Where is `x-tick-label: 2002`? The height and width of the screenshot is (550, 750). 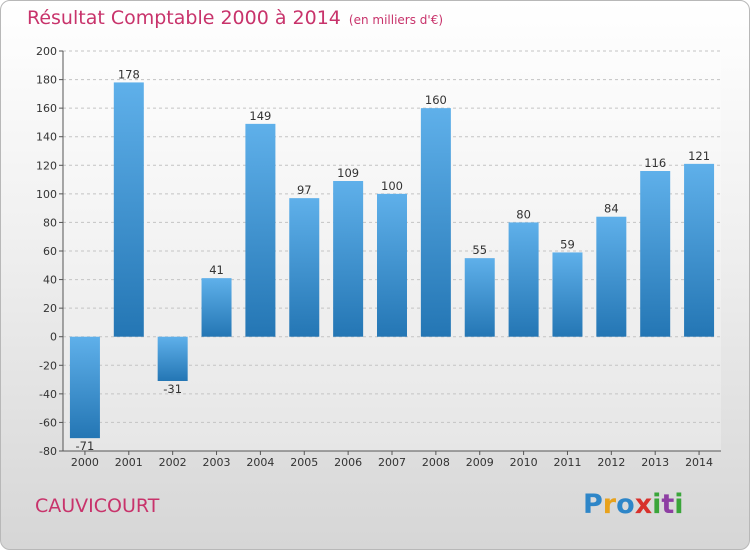
x-tick-label: 2002 is located at coordinates (173, 462).